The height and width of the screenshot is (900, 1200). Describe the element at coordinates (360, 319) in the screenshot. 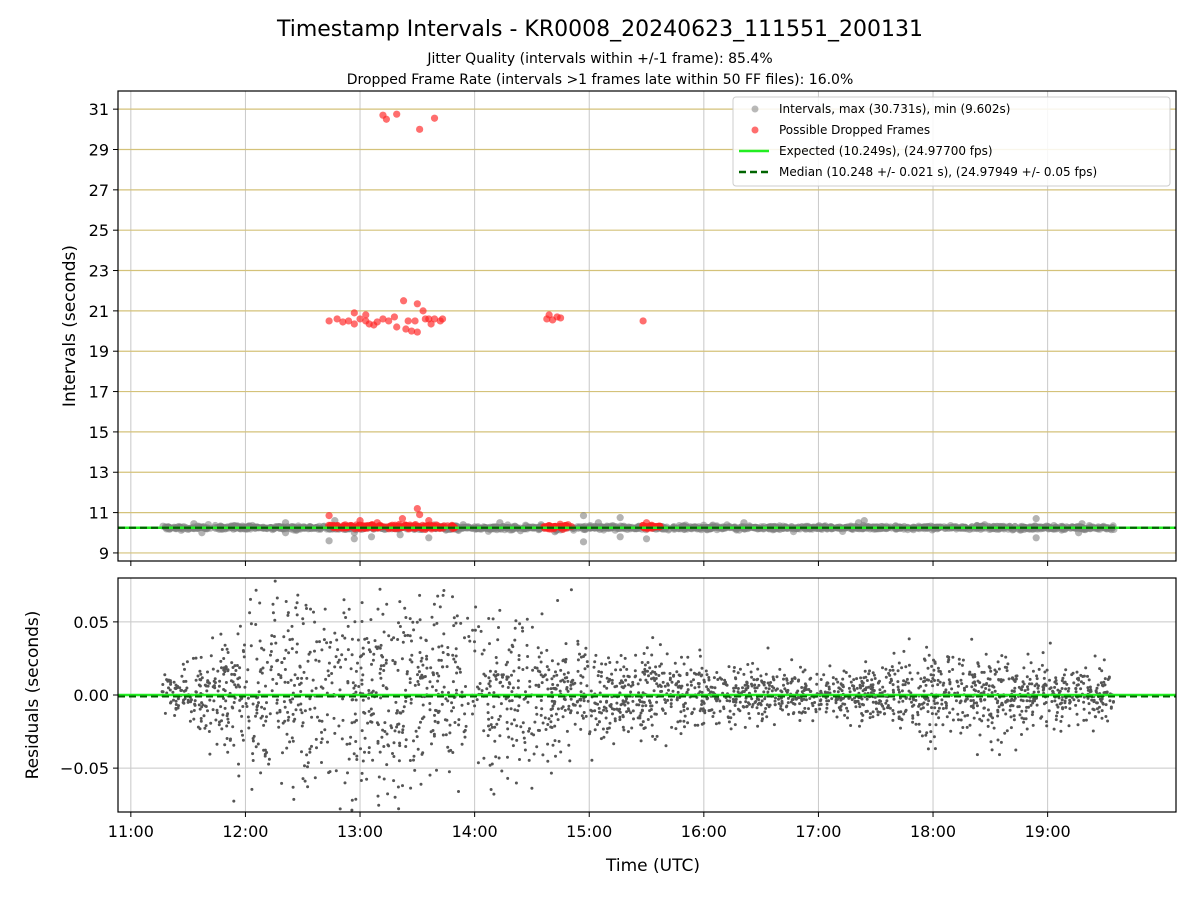

I see `dropped-frame-point` at that location.